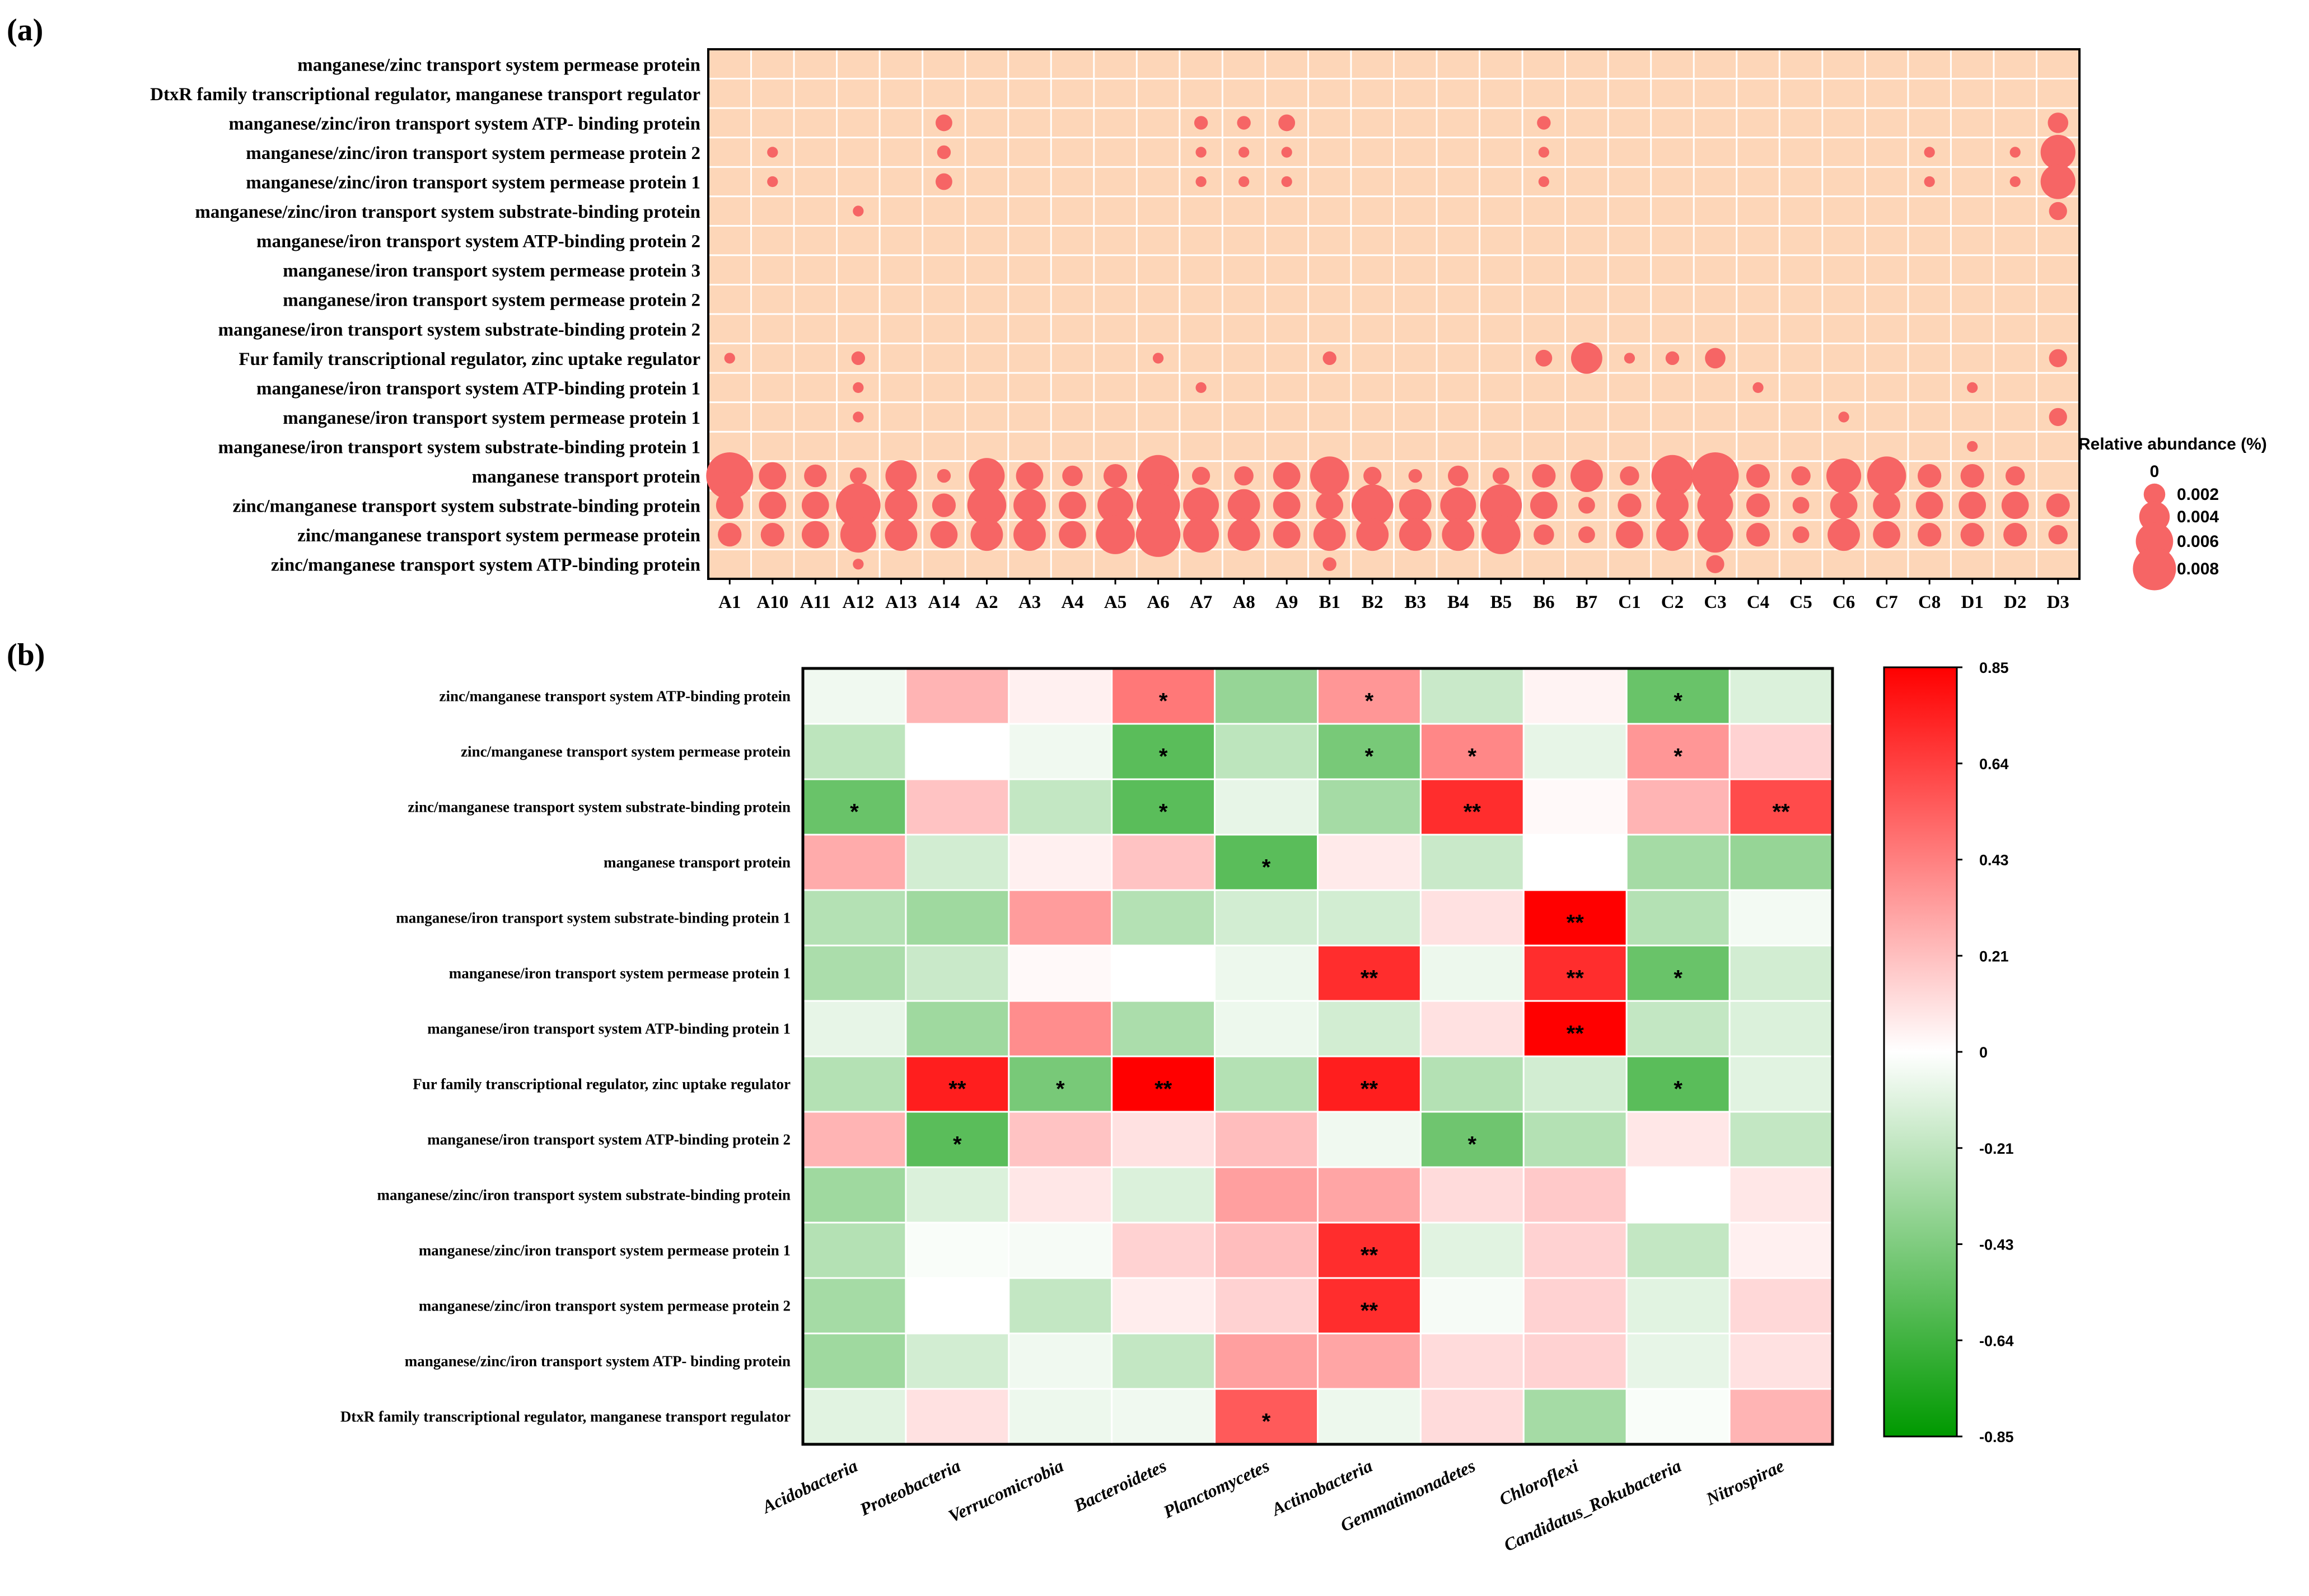  I want to click on cell-nitrospirae-zinc-manganese-transport-system-permease-protein, so click(1781, 752).